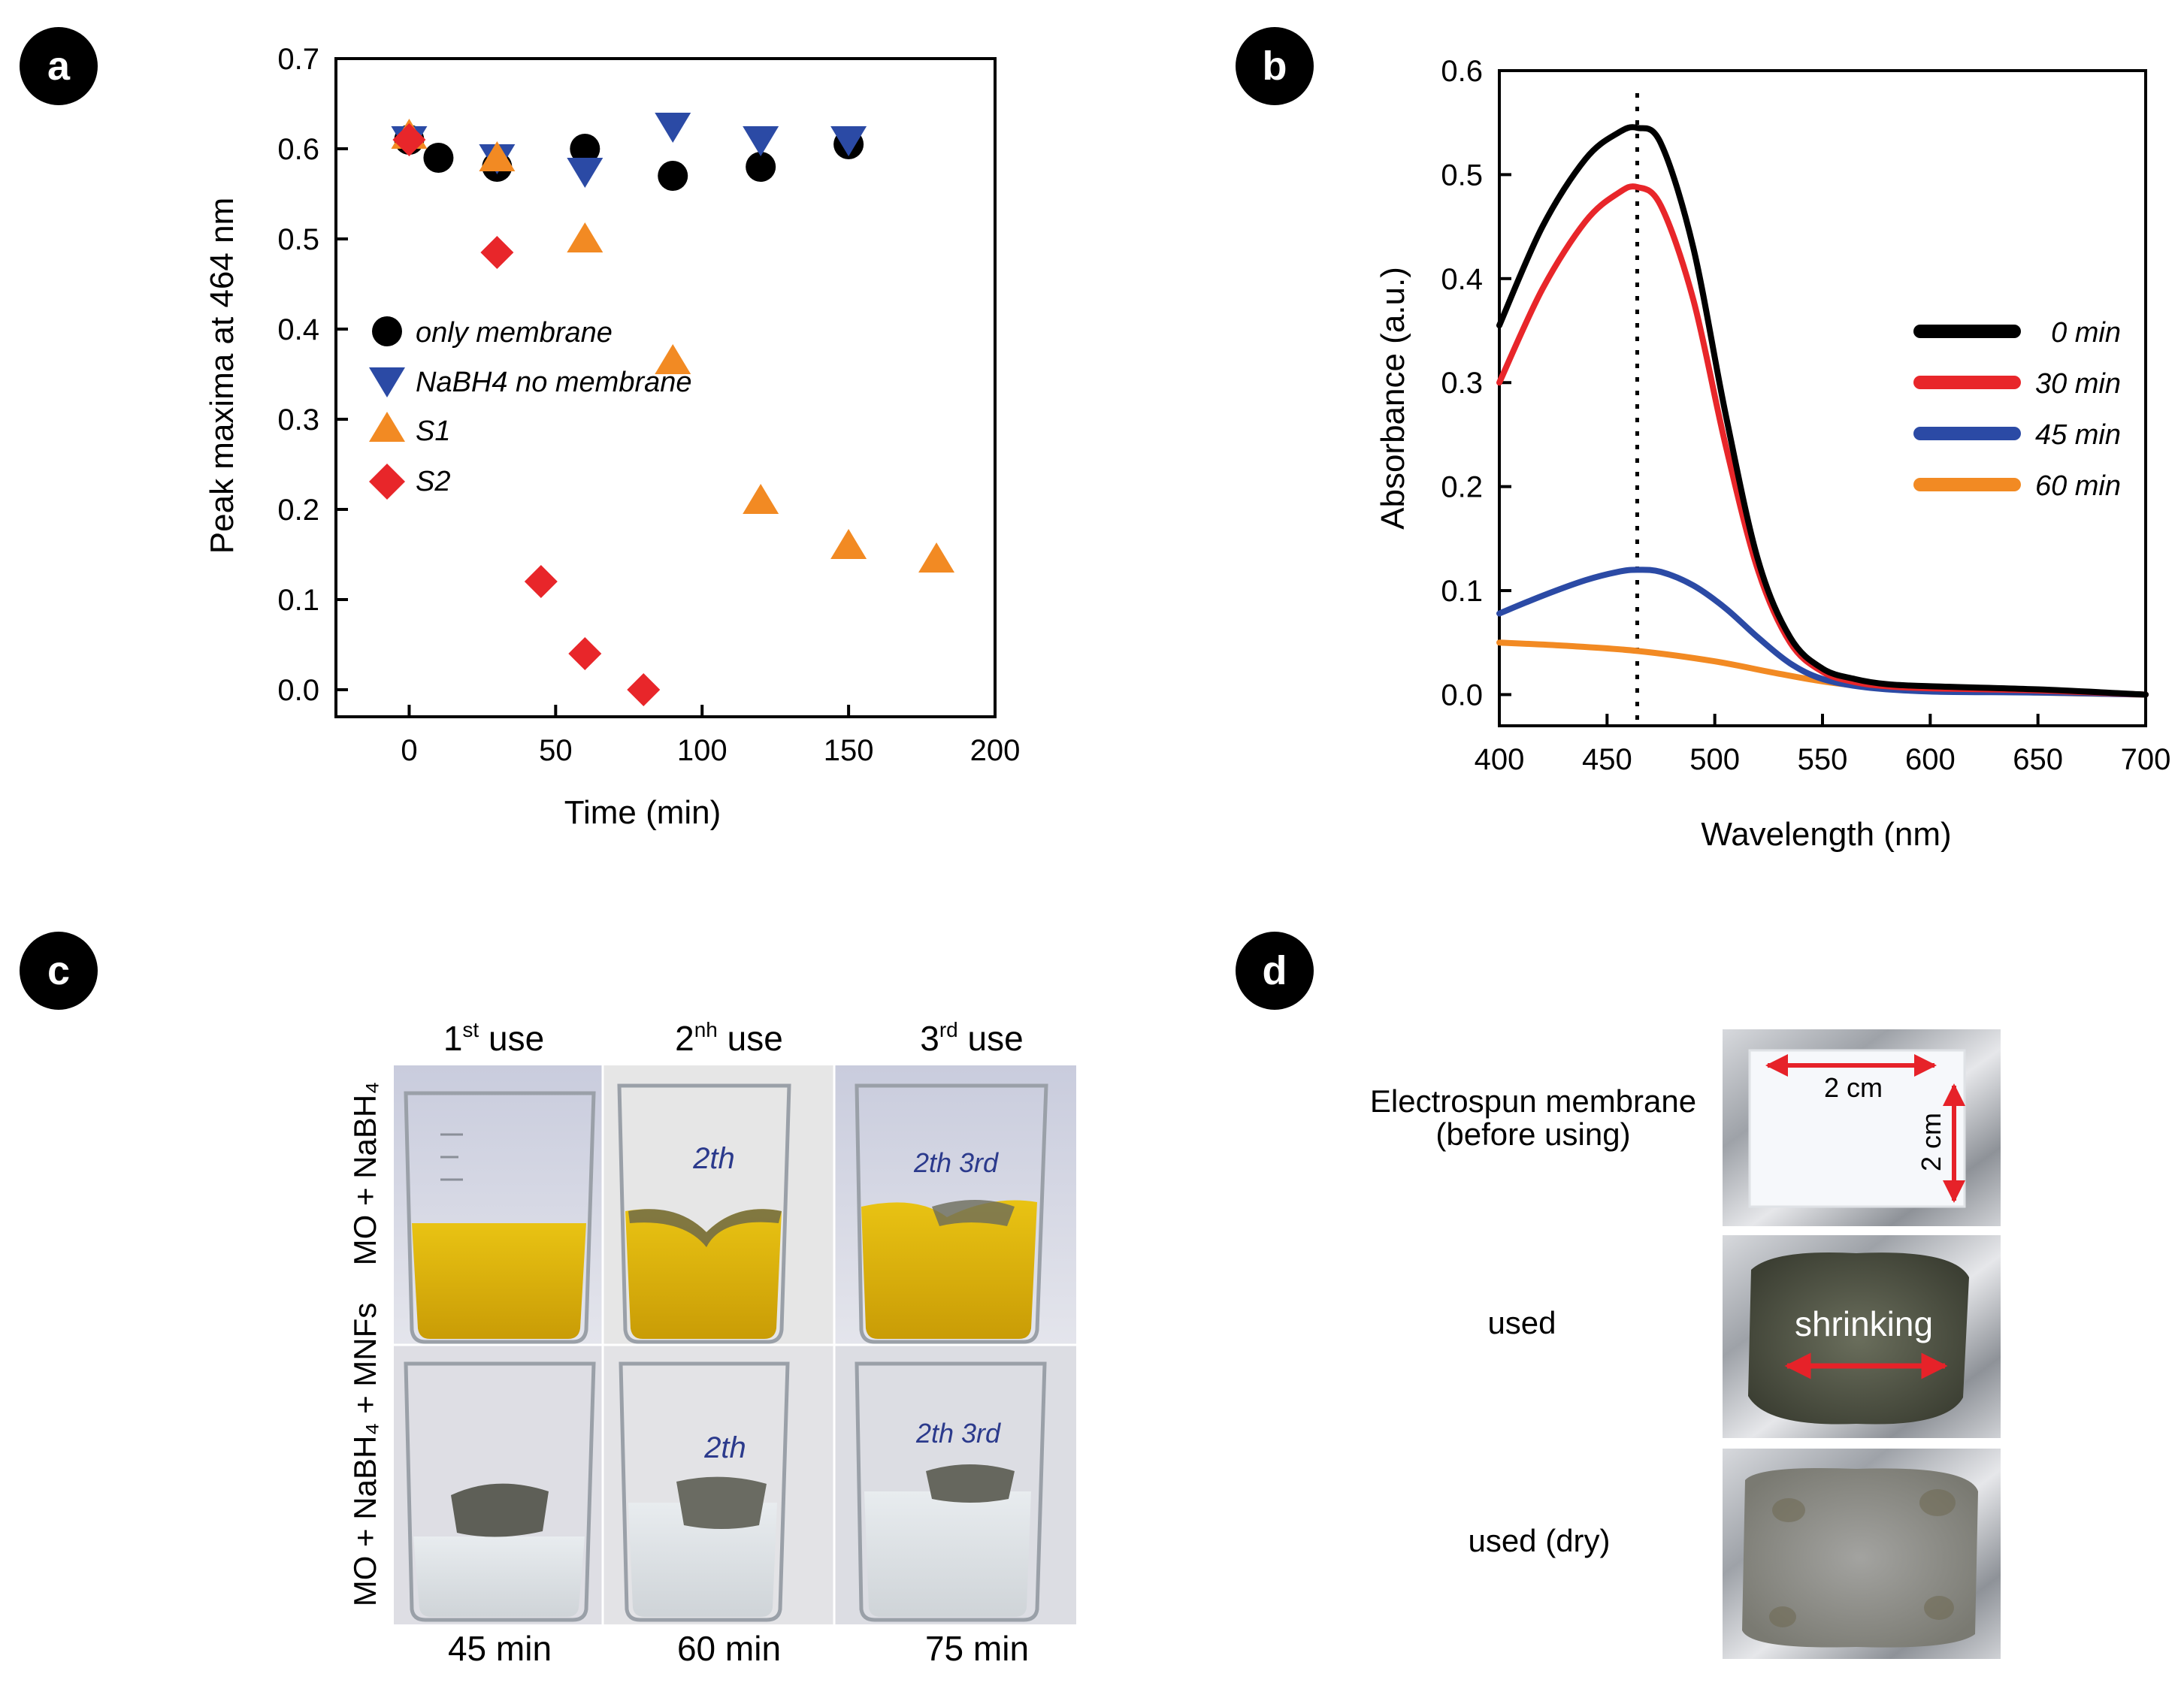 Image resolution: width=2184 pixels, height=1686 pixels. What do you see at coordinates (222, 376) in the screenshot?
I see `panel-a-y-label: Peak maxima at 464 nm` at bounding box center [222, 376].